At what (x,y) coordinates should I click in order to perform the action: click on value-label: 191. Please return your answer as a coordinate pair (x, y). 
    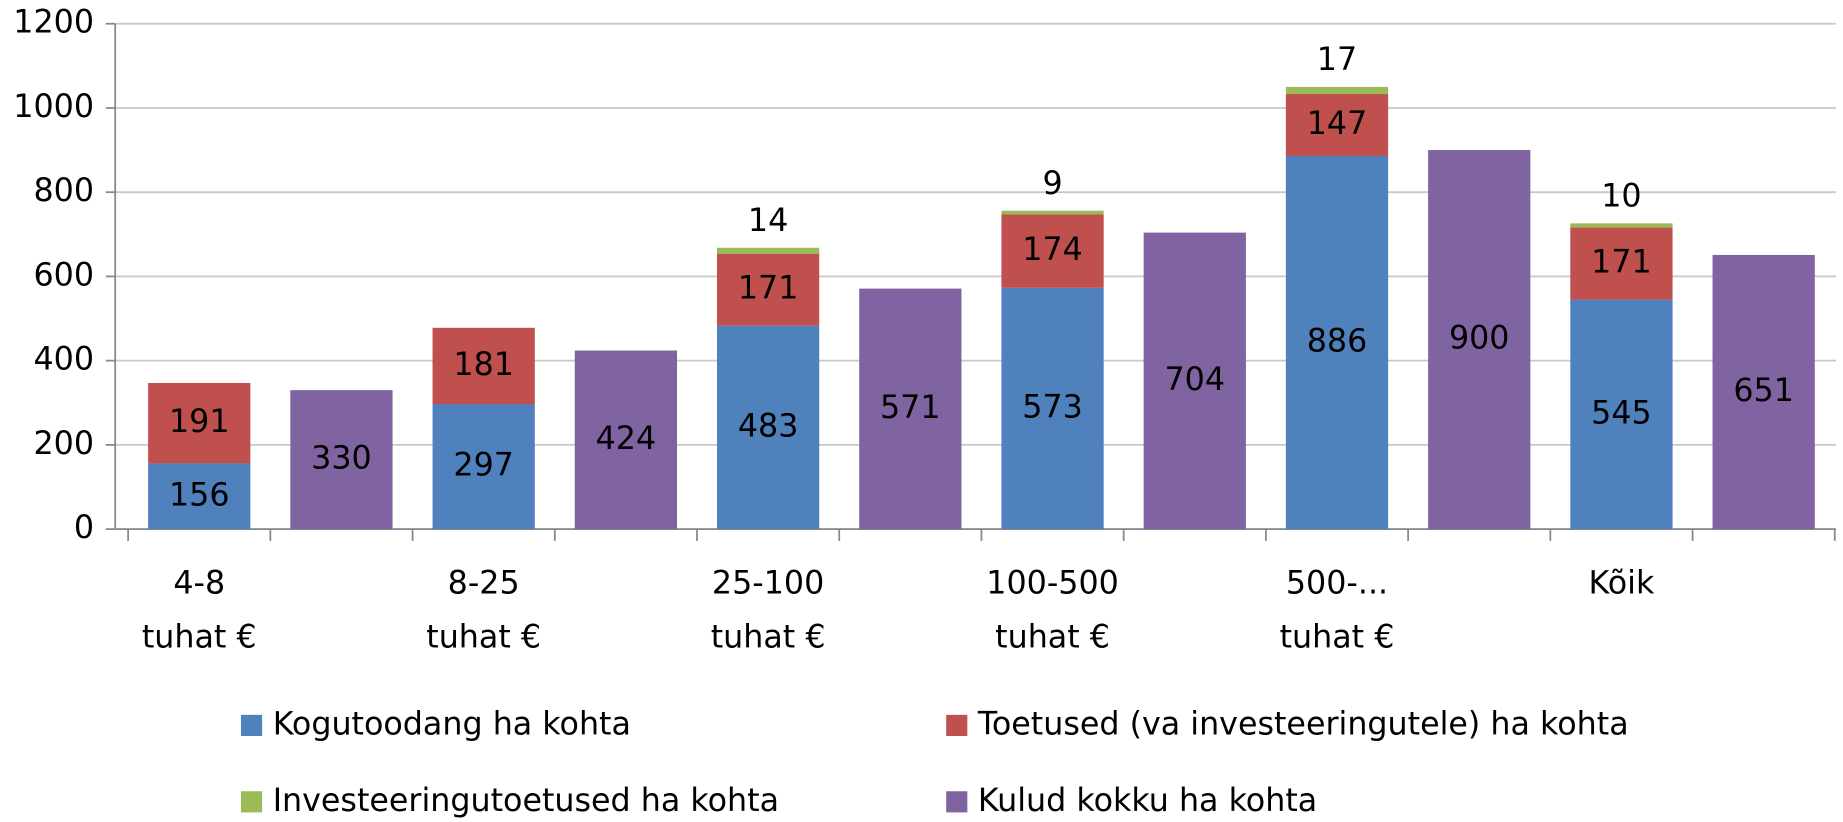
    Looking at the image, I should click on (199, 422).